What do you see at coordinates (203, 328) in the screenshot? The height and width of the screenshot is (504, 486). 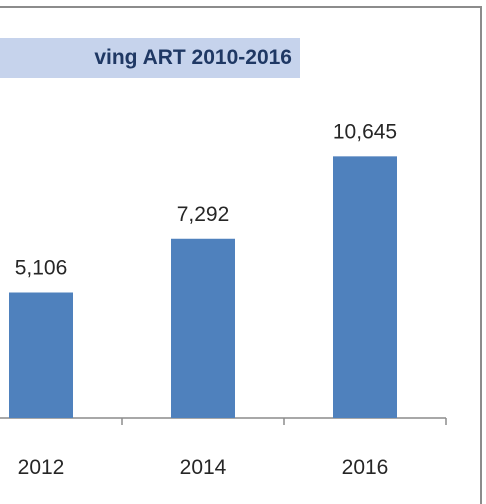 I see `bar-2014` at bounding box center [203, 328].